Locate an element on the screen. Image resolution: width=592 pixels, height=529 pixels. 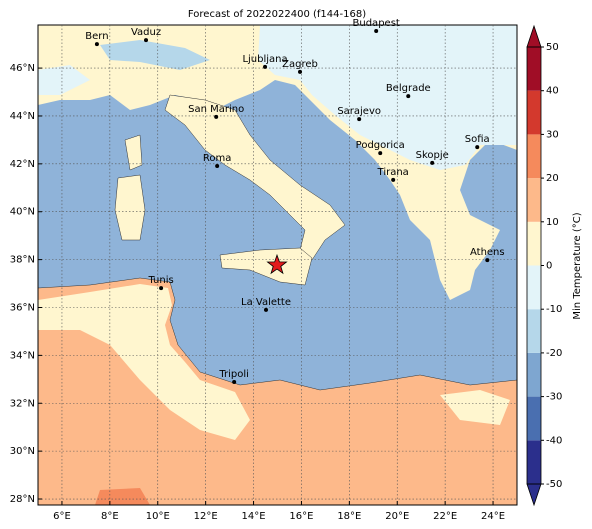
city-label: Tunis is located at coordinates (160, 280).